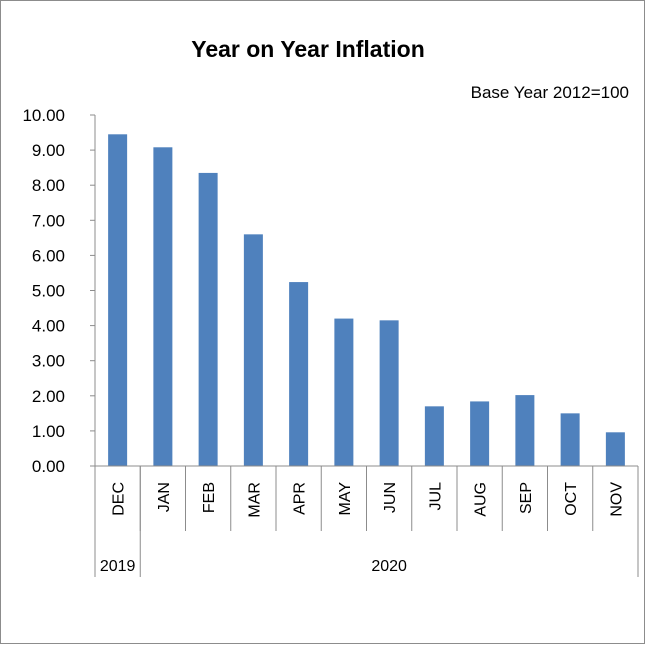  What do you see at coordinates (208, 319) in the screenshot?
I see `bar-feb` at bounding box center [208, 319].